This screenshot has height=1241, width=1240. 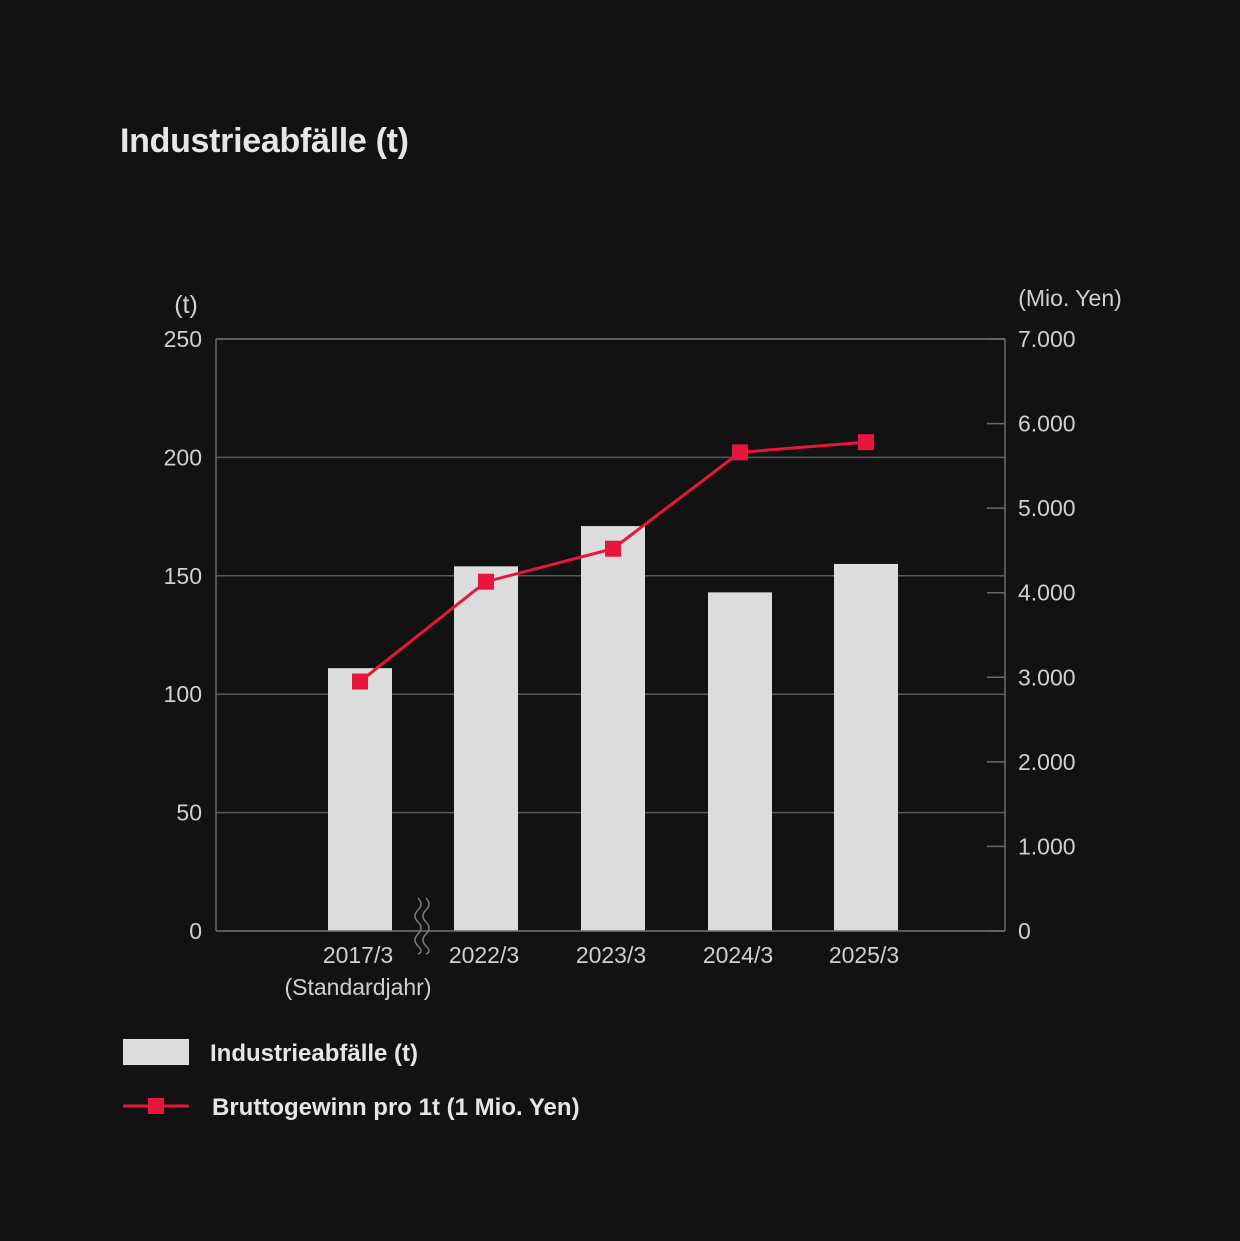 I want to click on y-left-tick-label: 50, so click(x=189, y=813).